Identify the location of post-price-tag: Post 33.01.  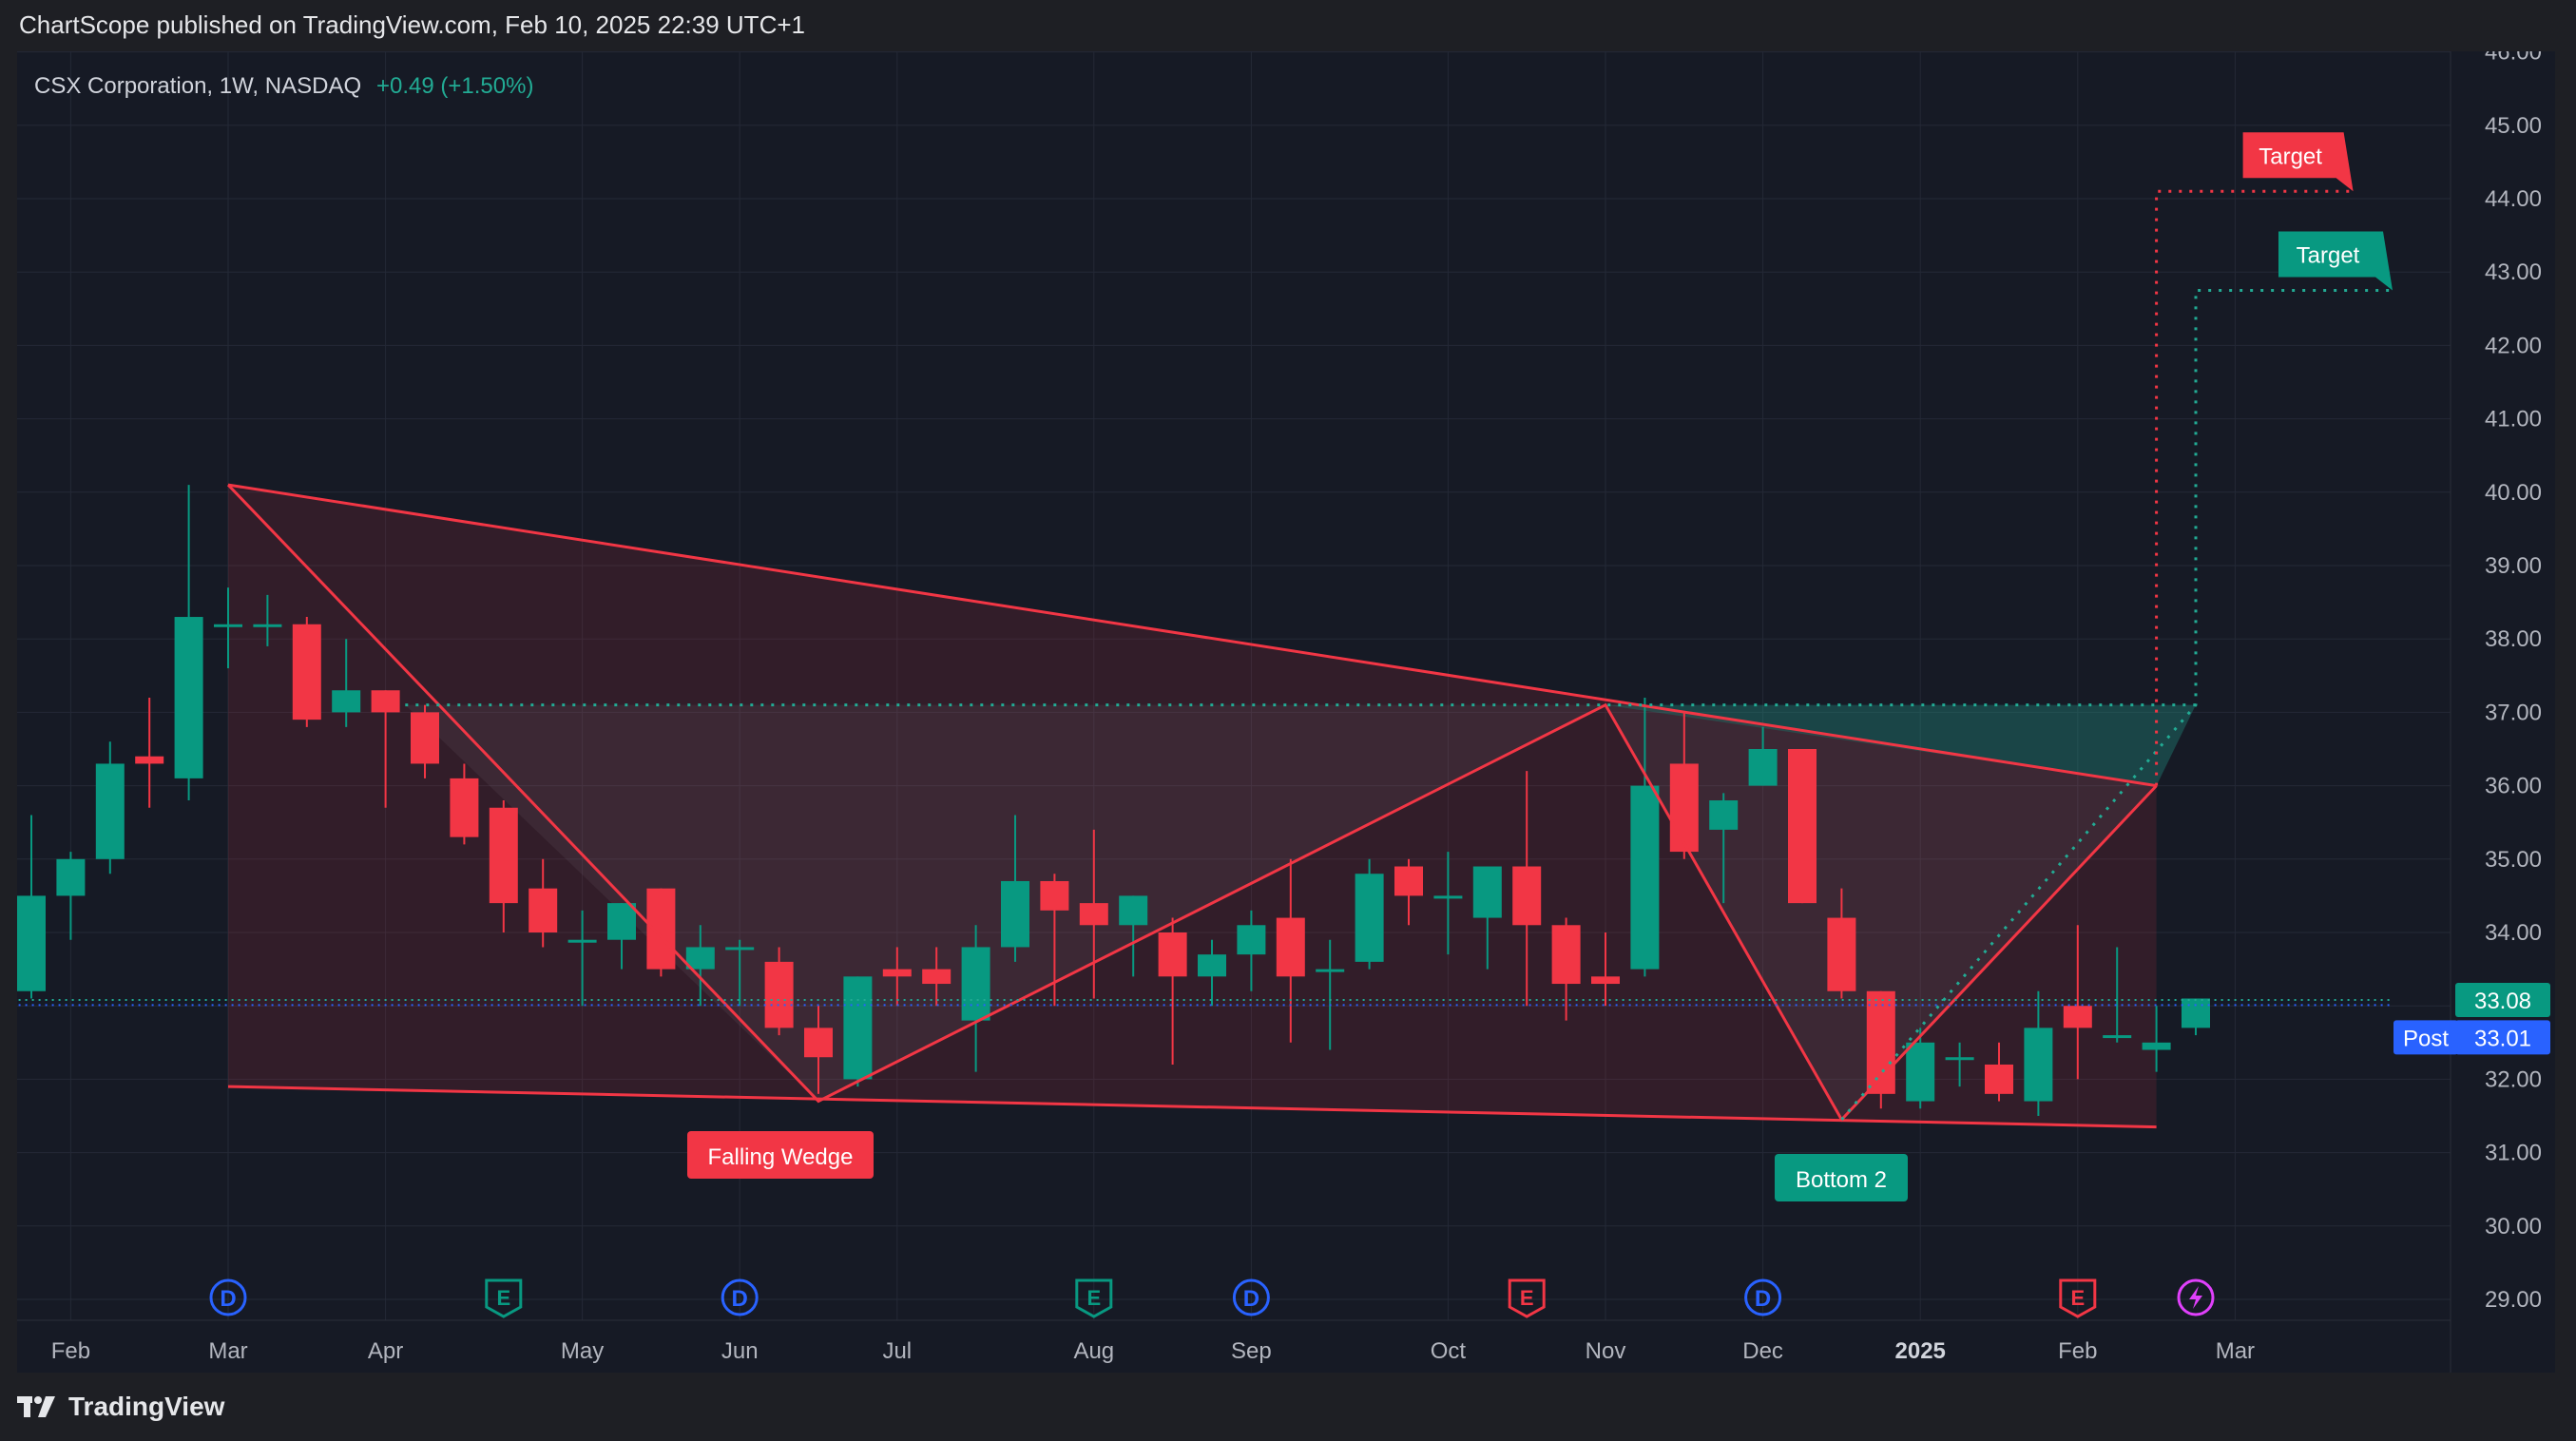
(2472, 1037).